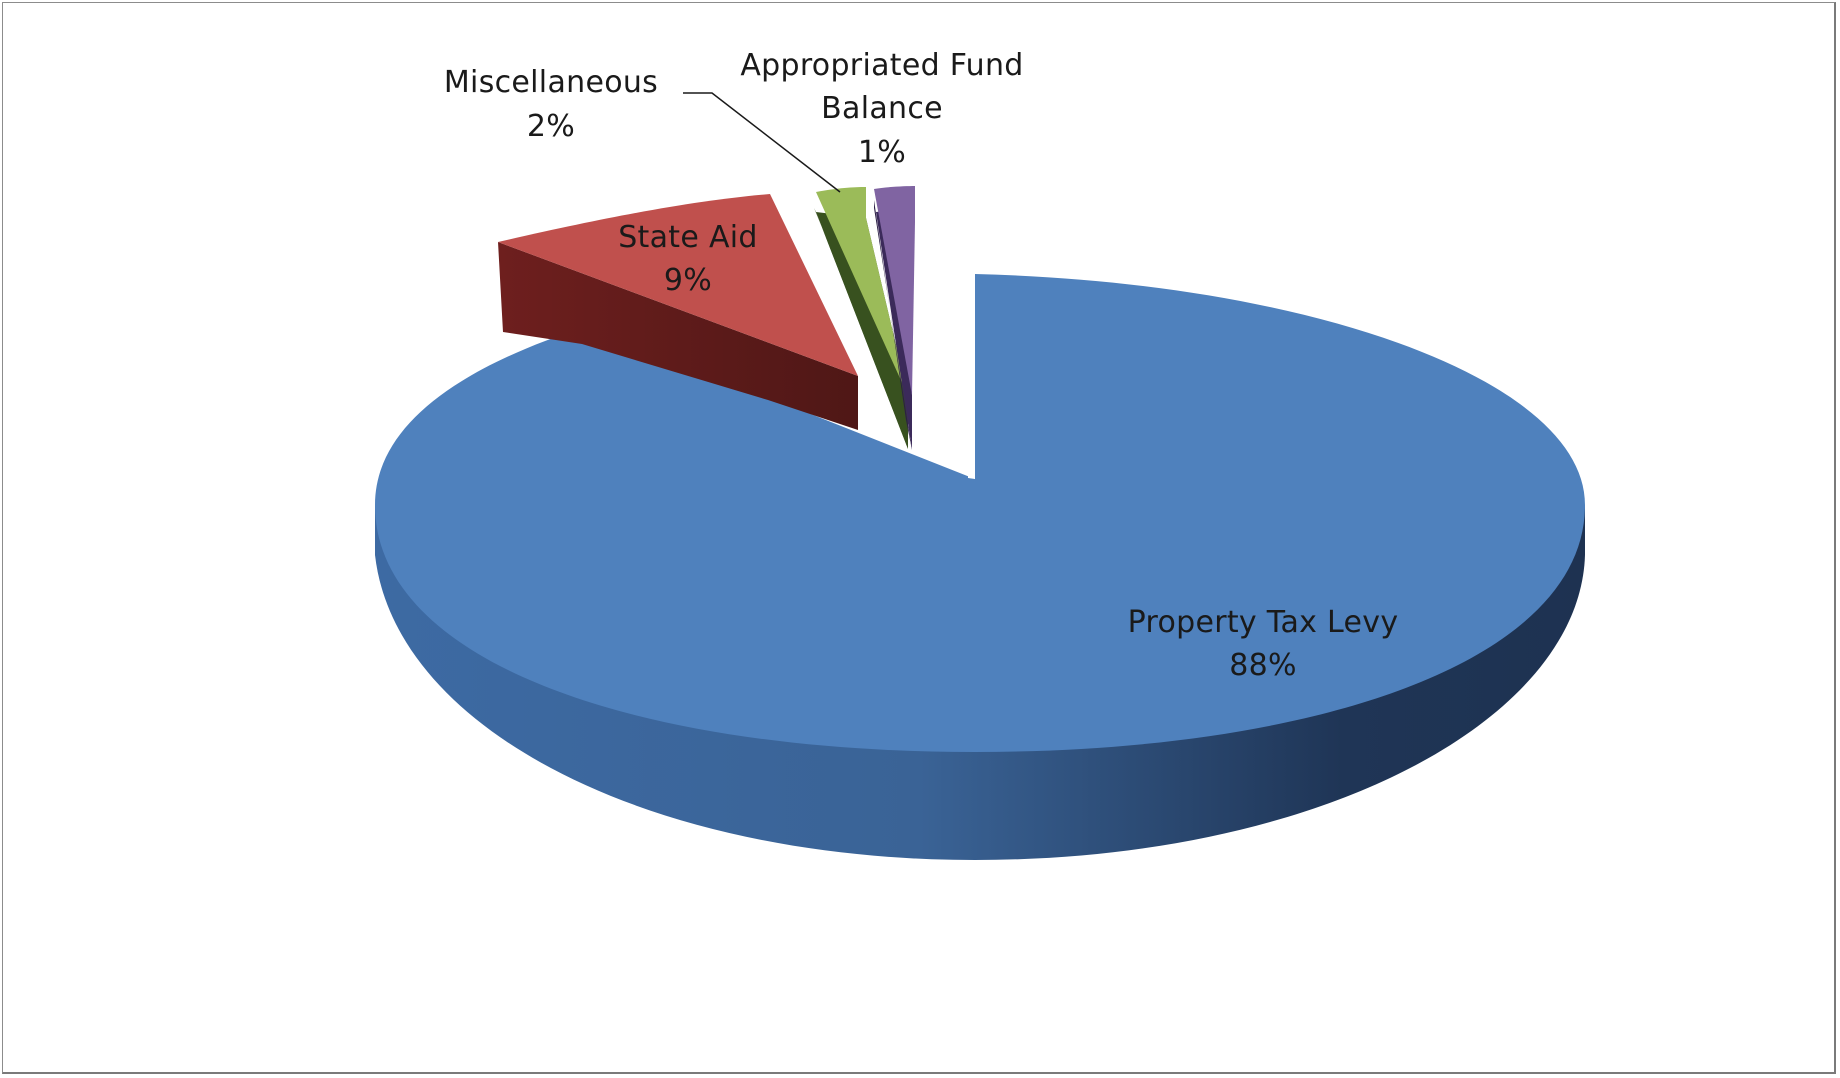  I want to click on label-appropriated-fund-balance-name-line-2: Balance, so click(882, 108).